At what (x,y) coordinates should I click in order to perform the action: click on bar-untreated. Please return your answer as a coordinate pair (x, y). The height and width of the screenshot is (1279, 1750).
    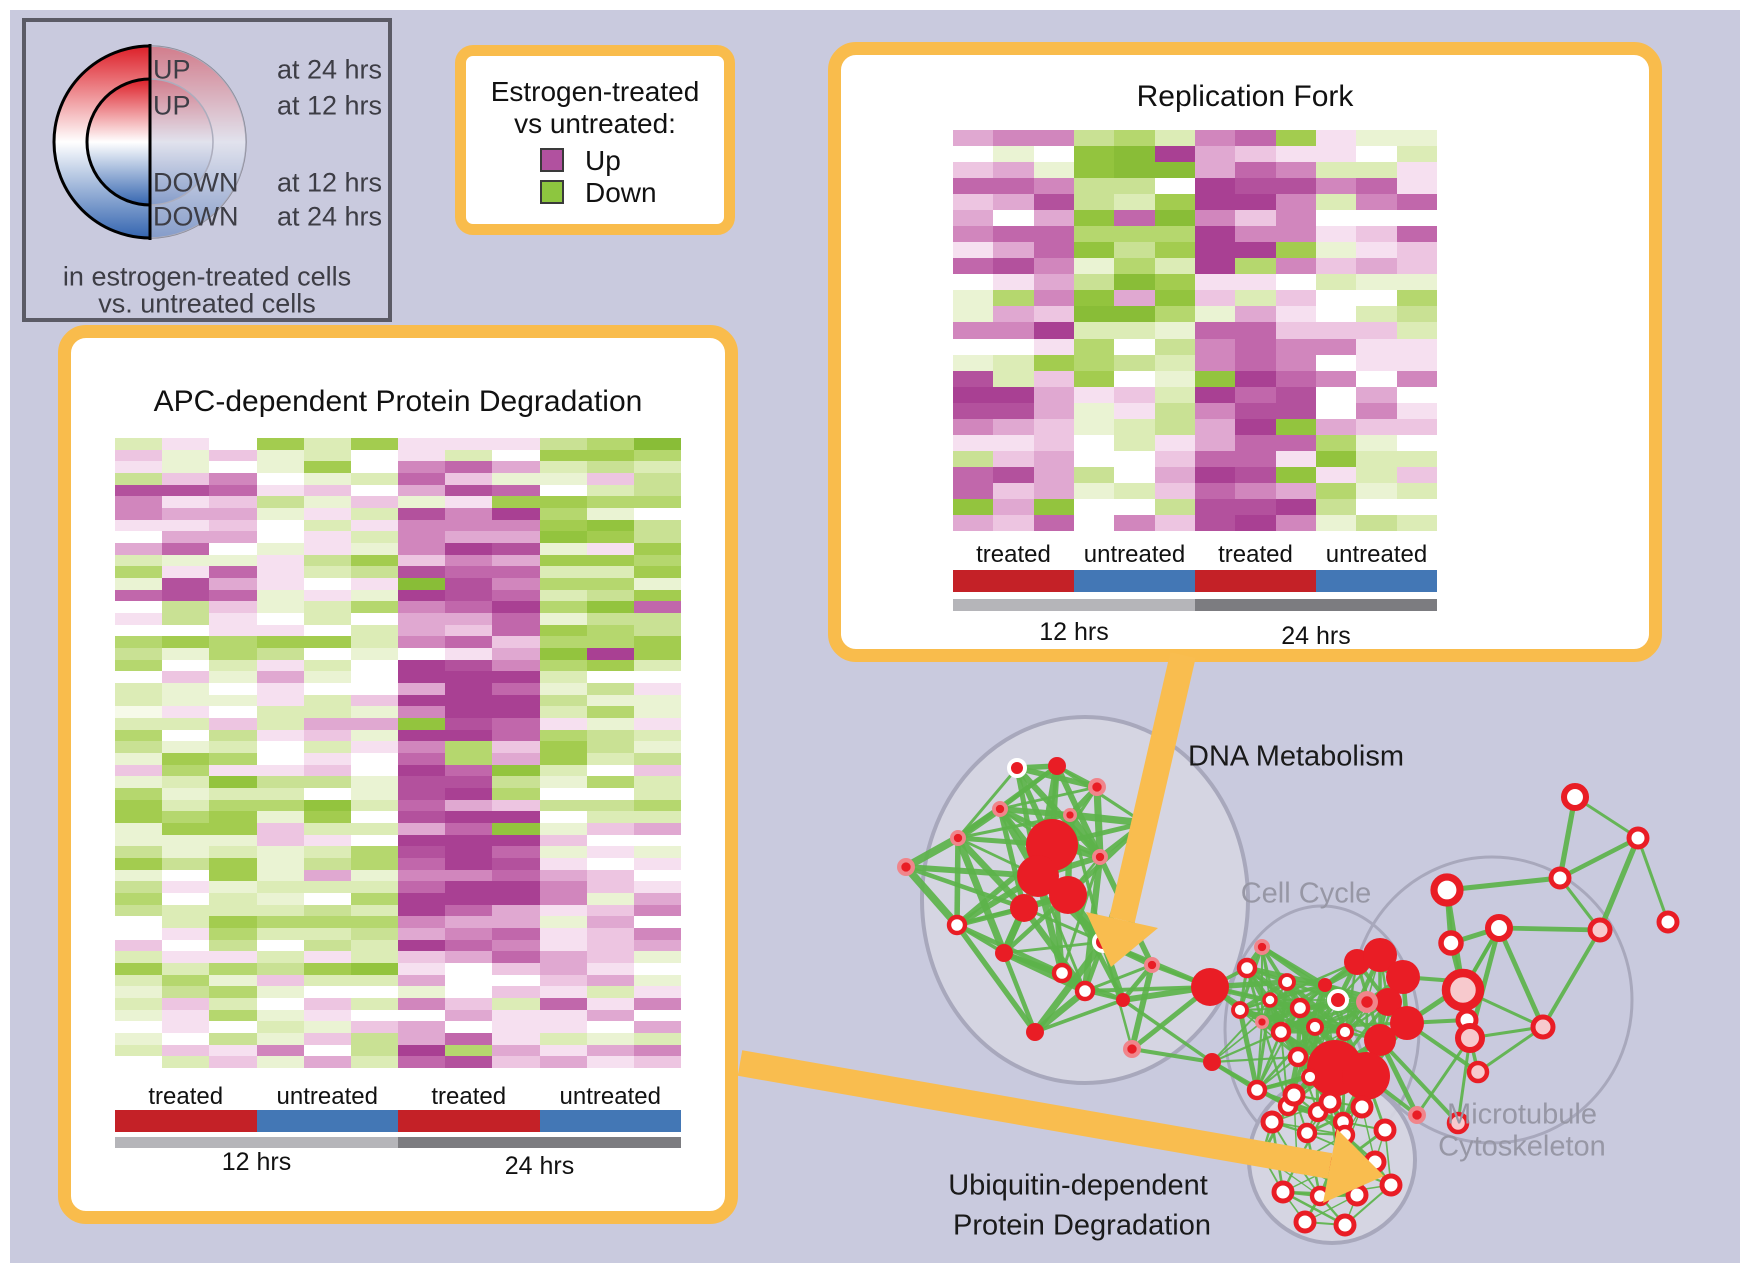
    Looking at the image, I should click on (1134, 581).